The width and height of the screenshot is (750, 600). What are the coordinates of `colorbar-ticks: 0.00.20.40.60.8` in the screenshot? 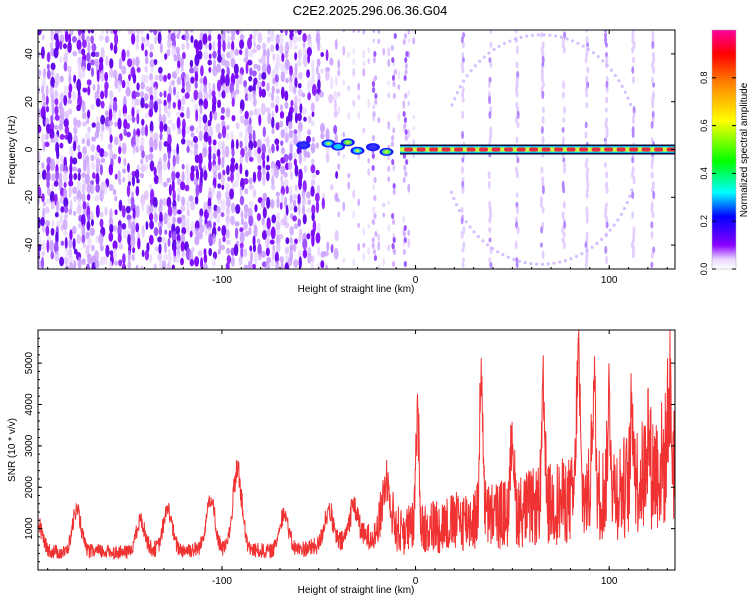 It's located at (717, 174).